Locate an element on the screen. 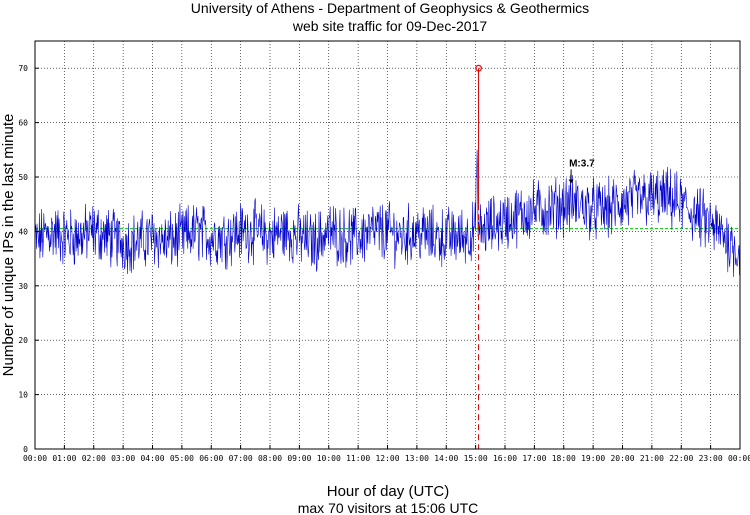  x-tick-label: 01:00 is located at coordinates (64, 458).